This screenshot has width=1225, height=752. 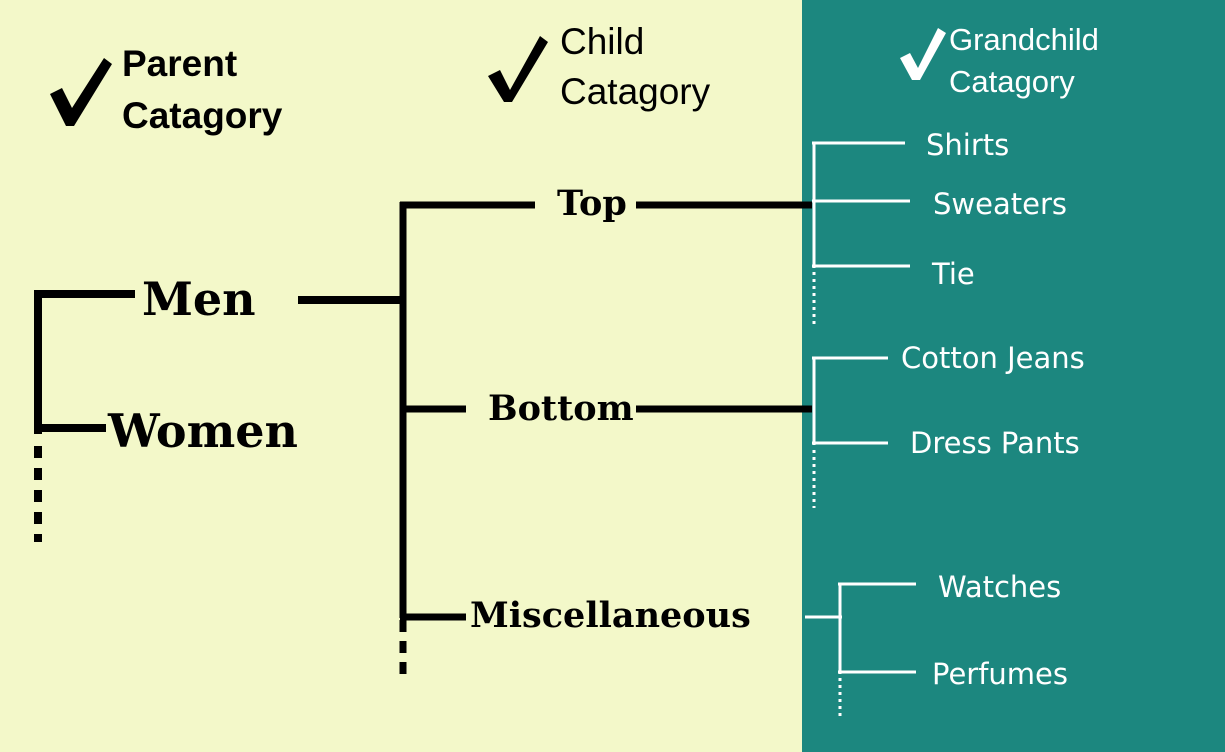 I want to click on grandchild-perfumes: Perfumes, so click(x=1000, y=674).